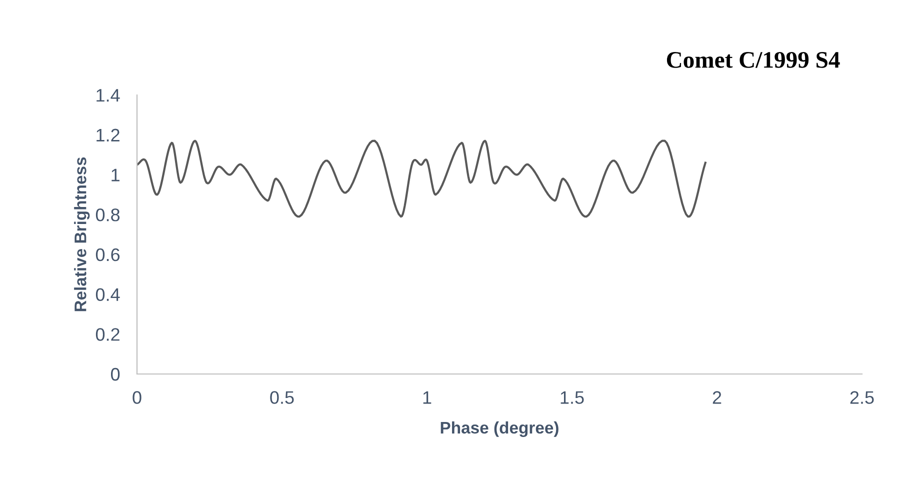  What do you see at coordinates (108, 295) in the screenshot?
I see `y-tick-label: 0.4` at bounding box center [108, 295].